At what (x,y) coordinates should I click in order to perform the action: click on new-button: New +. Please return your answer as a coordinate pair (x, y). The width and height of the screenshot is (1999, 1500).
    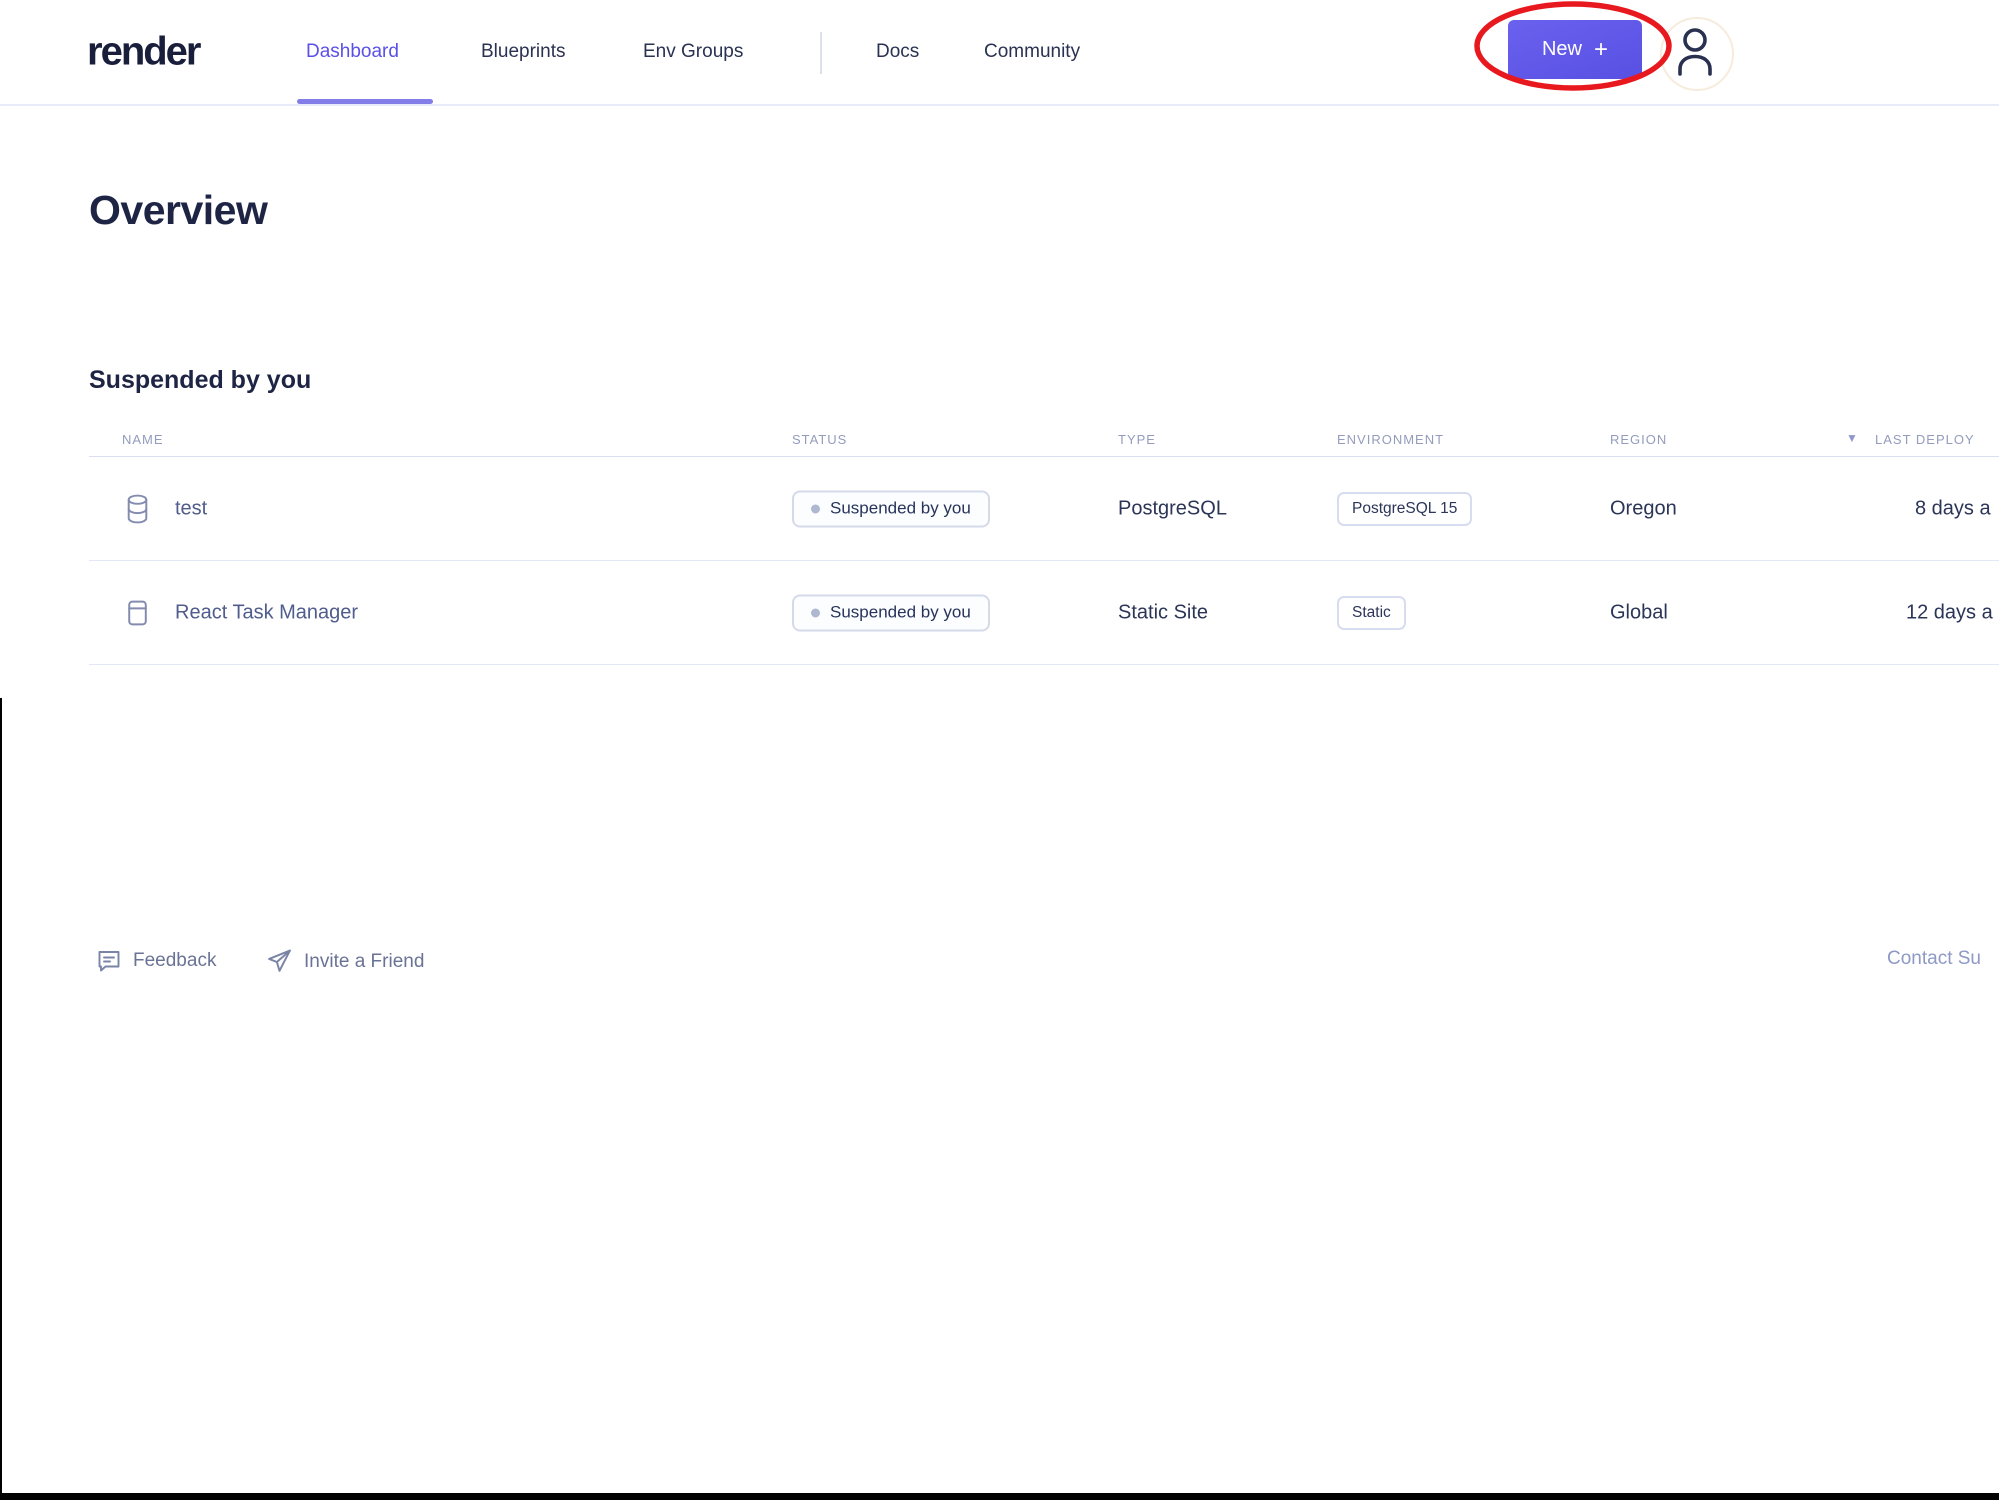
    Looking at the image, I should click on (1575, 49).